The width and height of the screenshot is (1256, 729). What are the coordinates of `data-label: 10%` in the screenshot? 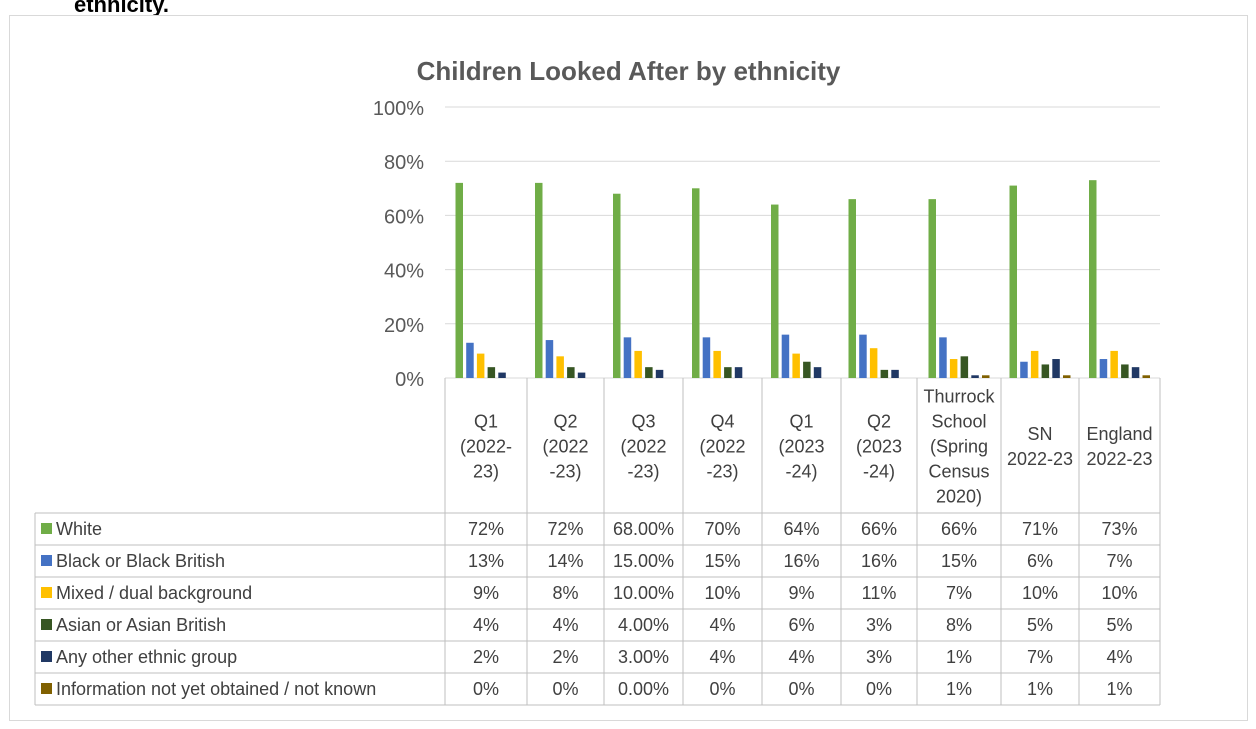 It's located at (1040, 593).